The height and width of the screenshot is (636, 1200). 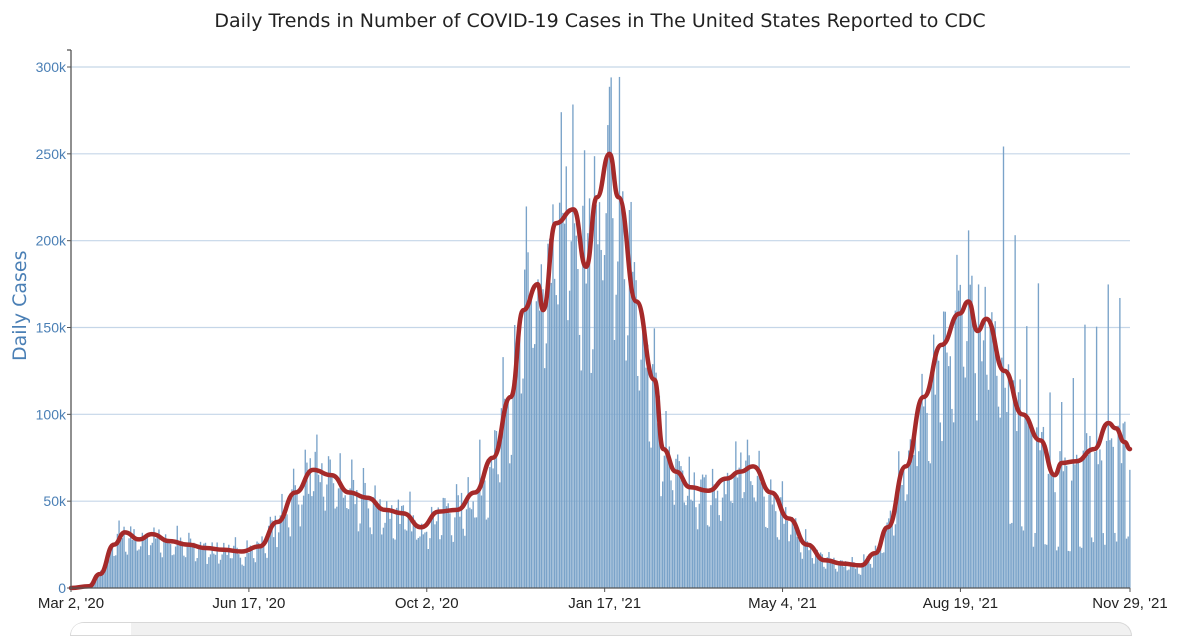 I want to click on scrollbar-thumb, so click(x=101, y=629).